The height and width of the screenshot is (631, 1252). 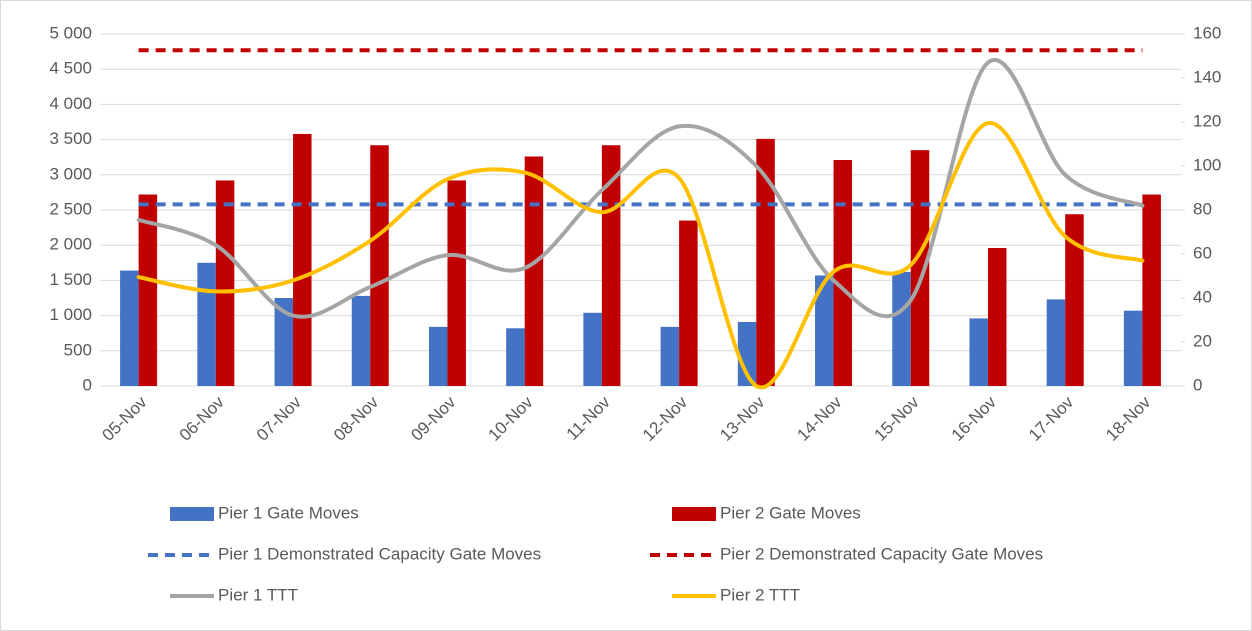 What do you see at coordinates (70, 314) in the screenshot?
I see `y-tick-label: 1 000` at bounding box center [70, 314].